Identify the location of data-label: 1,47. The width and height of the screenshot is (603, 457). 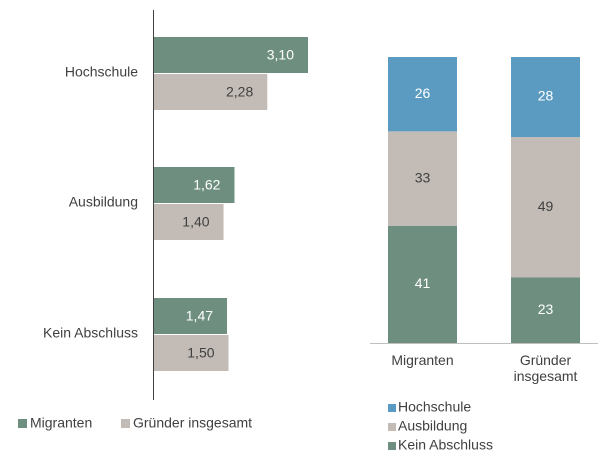
(199, 316).